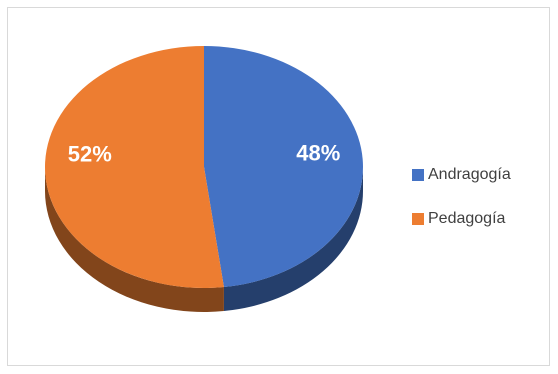  I want to click on legend-label-andragogia: Andragogía, so click(469, 174).